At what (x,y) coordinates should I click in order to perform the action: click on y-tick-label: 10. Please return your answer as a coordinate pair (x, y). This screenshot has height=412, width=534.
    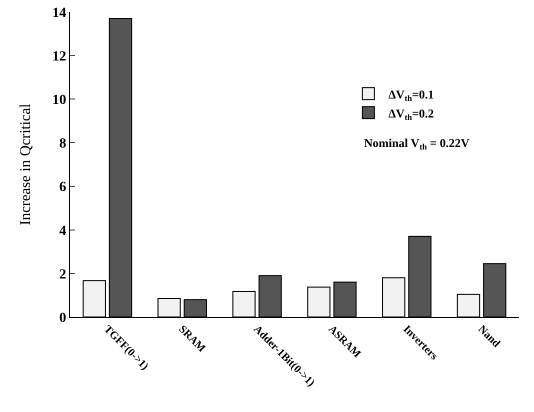
    Looking at the image, I should click on (59, 100).